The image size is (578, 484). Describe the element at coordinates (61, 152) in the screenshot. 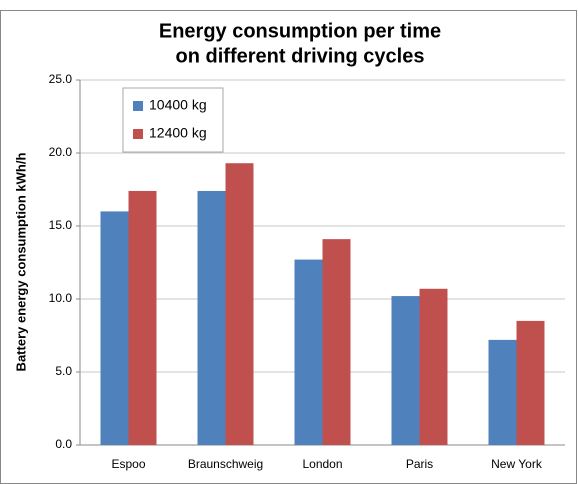

I see `y-tick-label: 20.0` at that location.